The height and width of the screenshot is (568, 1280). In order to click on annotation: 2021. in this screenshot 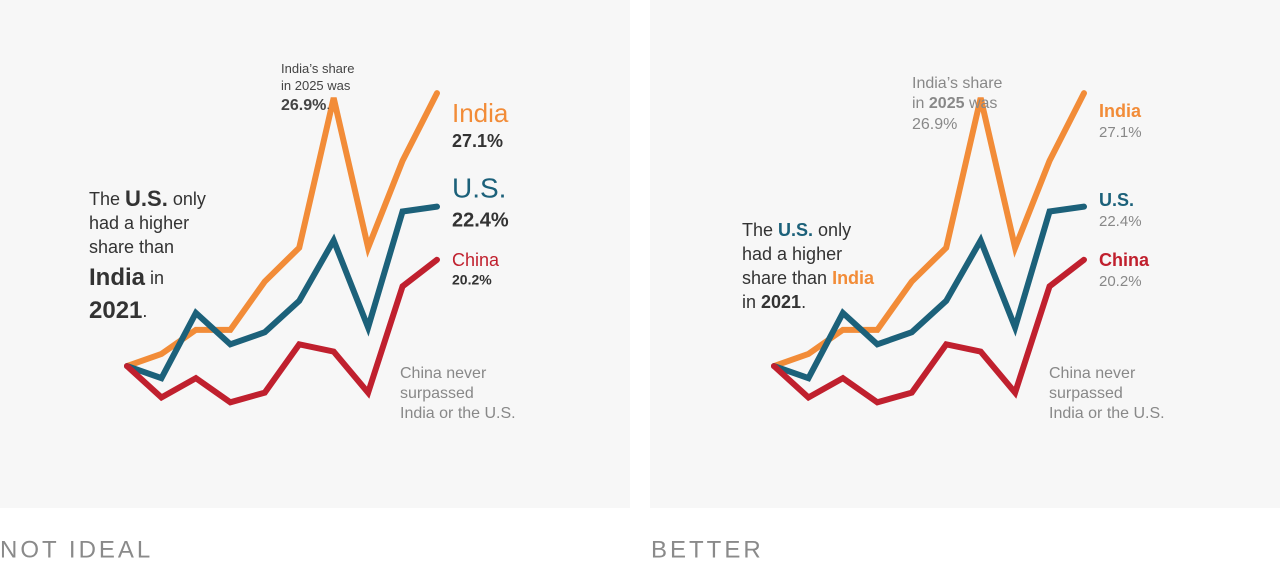, I will do `click(118, 310)`.